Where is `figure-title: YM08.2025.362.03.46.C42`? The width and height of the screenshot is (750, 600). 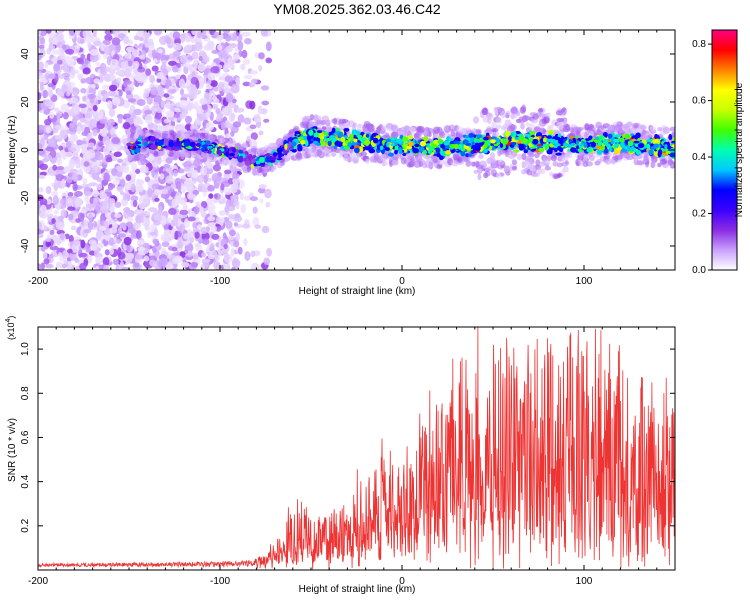
figure-title: YM08.2025.362.03.46.C42 is located at coordinates (357, 9).